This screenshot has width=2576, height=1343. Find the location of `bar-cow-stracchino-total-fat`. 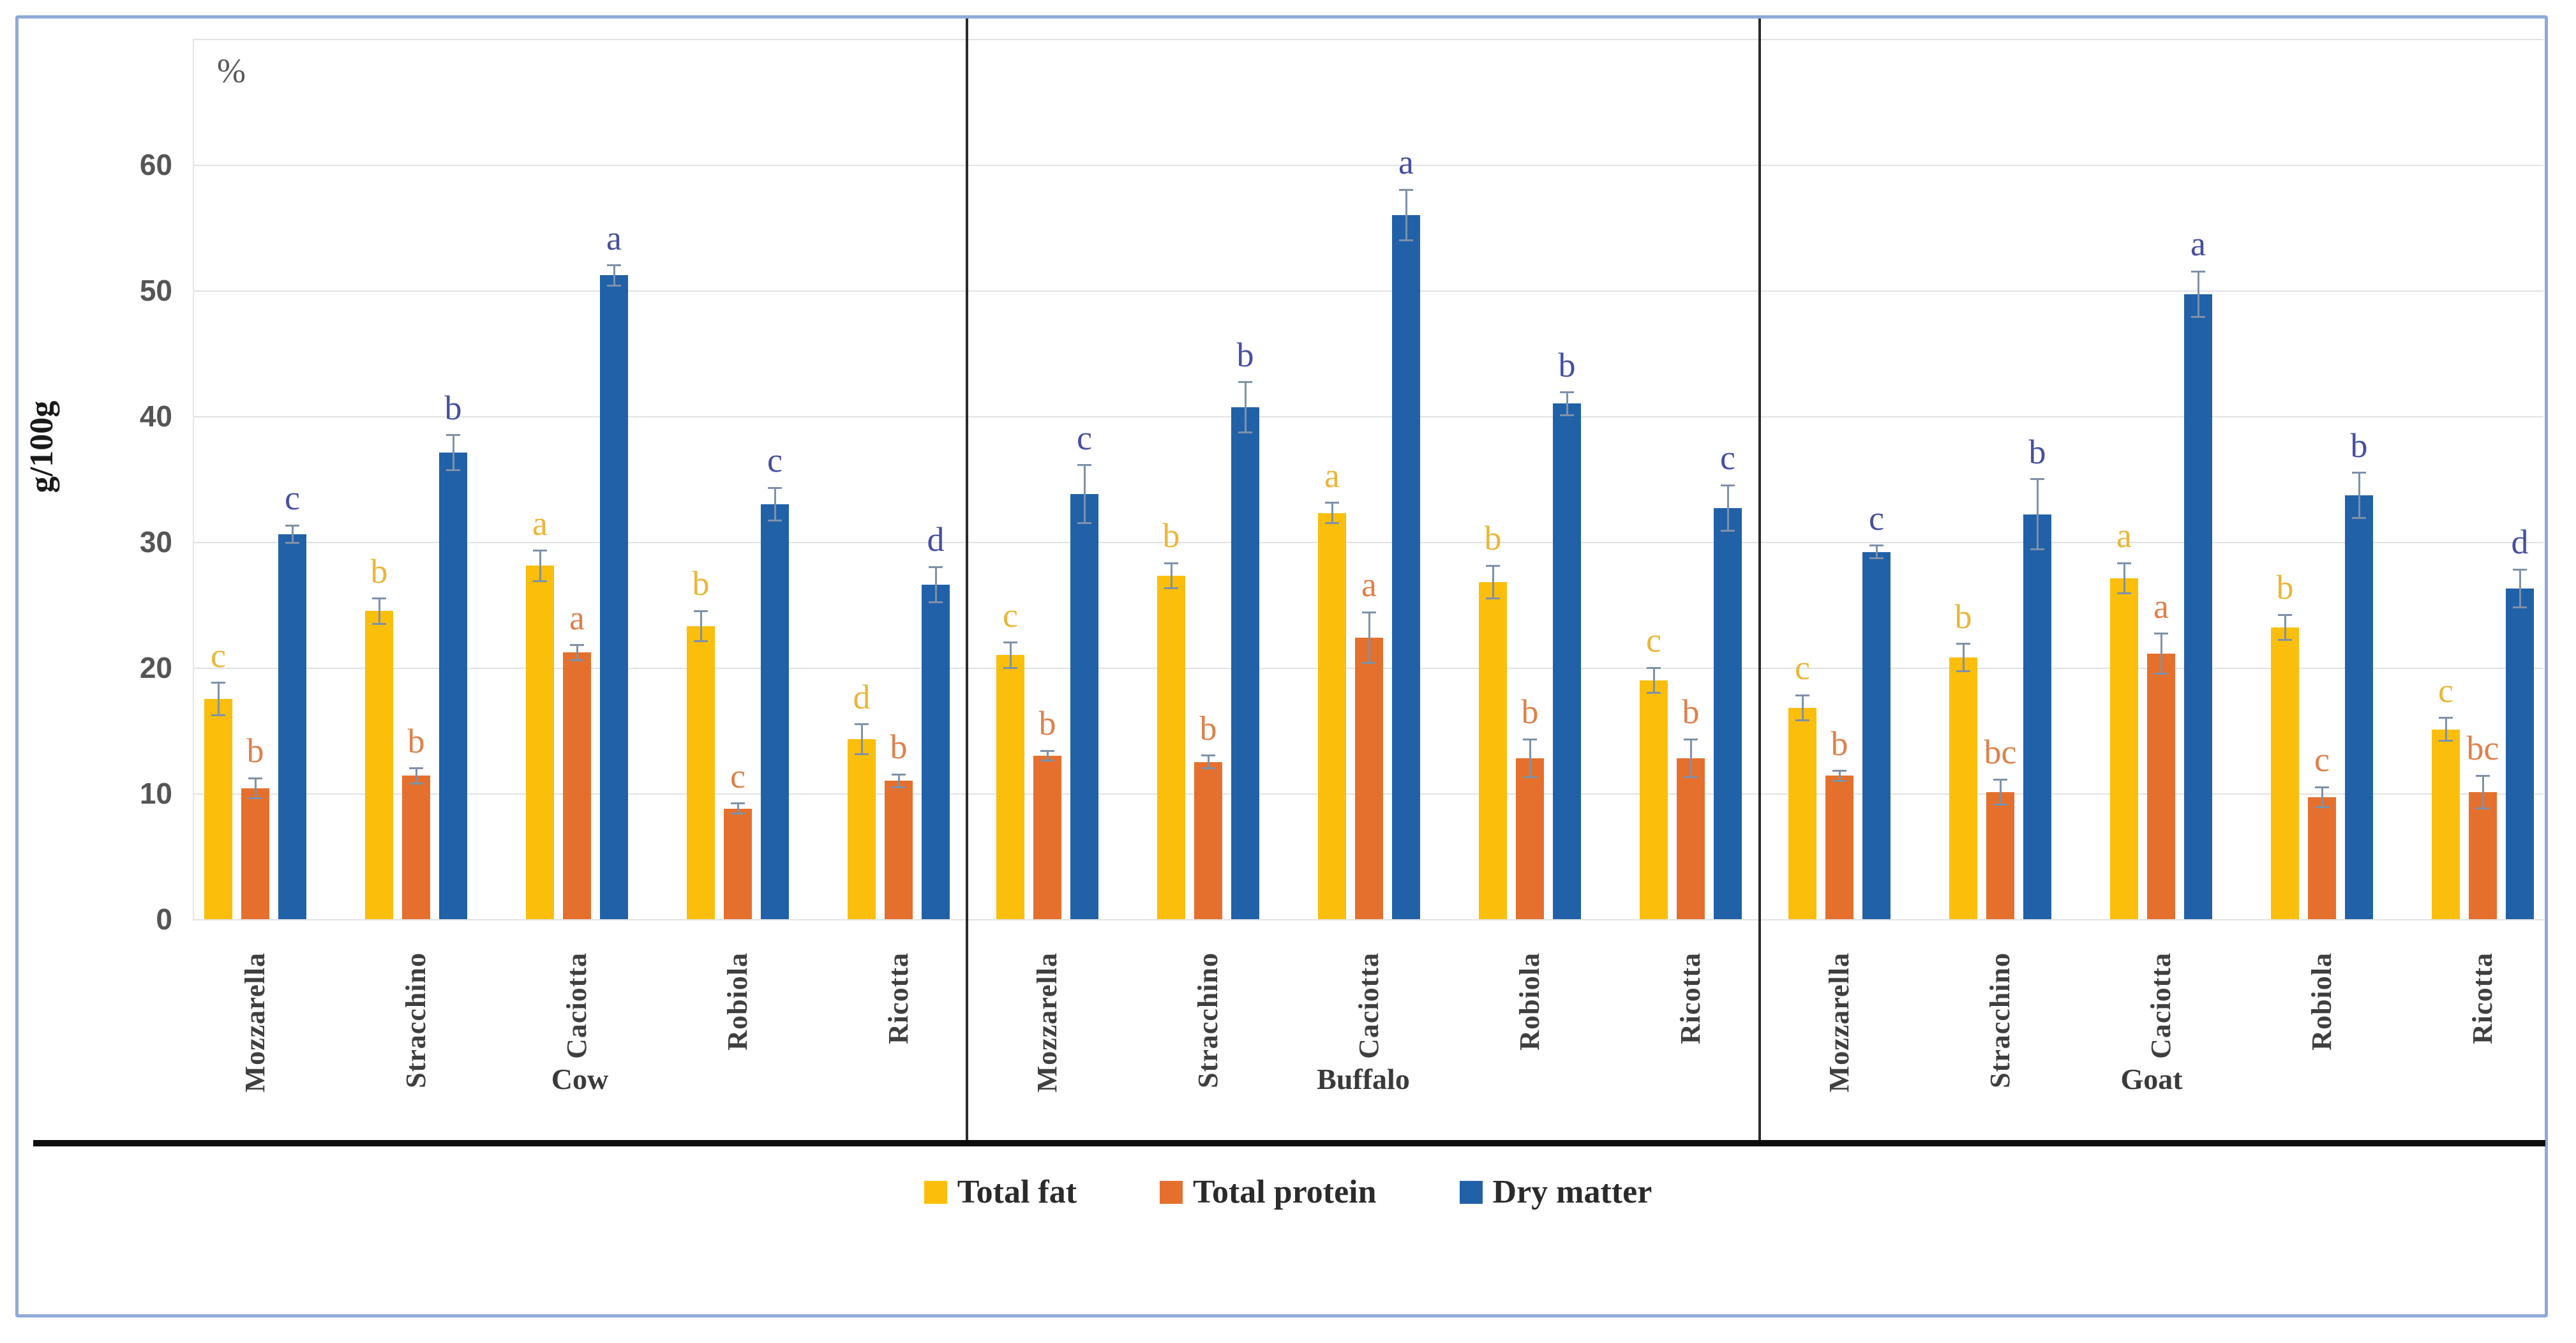

bar-cow-stracchino-total-fat is located at coordinates (379, 765).